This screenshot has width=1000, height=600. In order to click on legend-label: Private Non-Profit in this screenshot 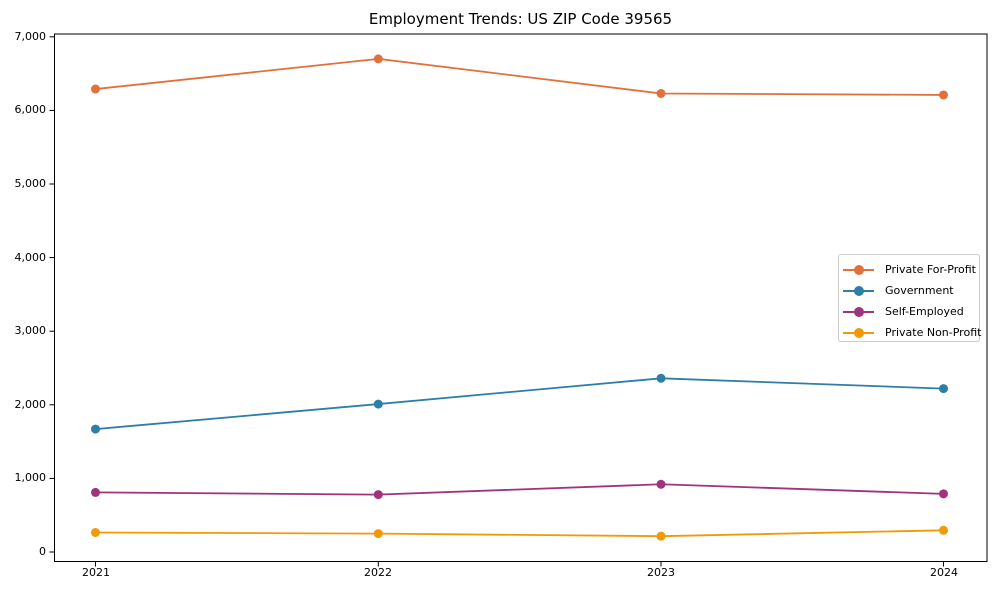, I will do `click(933, 332)`.